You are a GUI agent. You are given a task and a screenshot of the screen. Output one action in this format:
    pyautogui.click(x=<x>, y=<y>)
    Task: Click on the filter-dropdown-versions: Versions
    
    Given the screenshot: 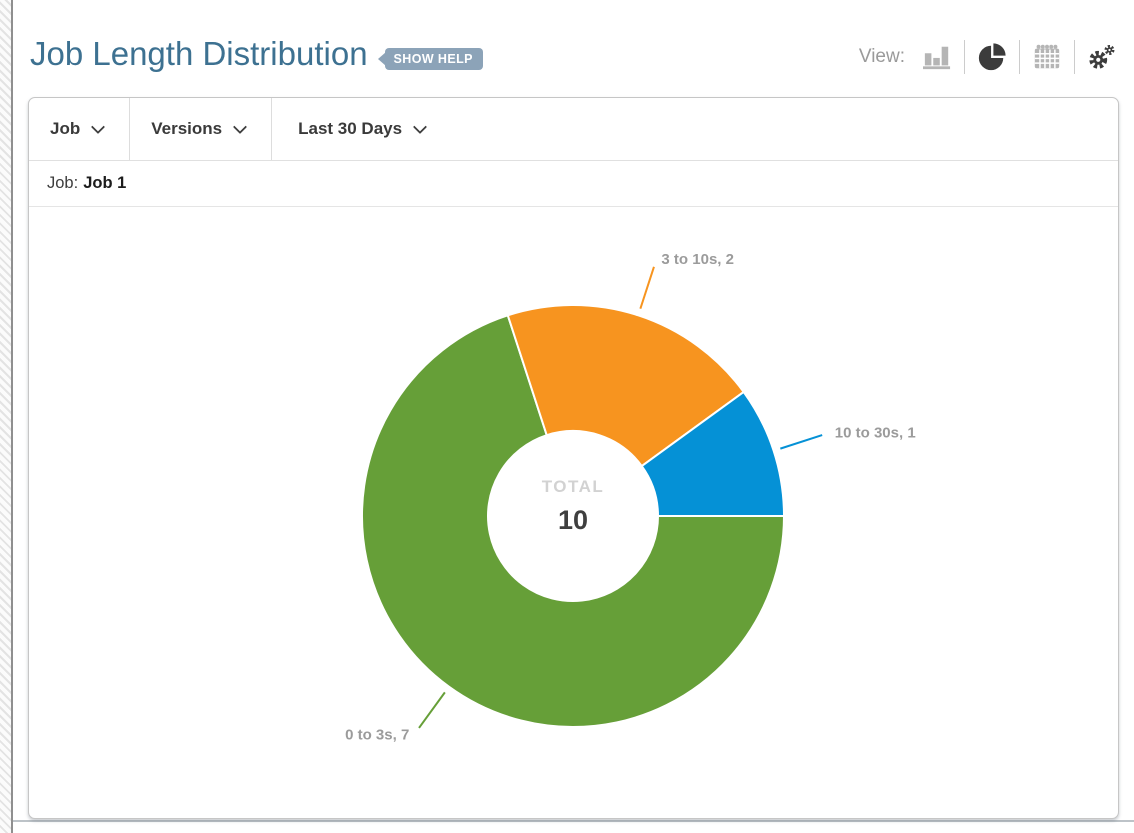 What is the action you would take?
    pyautogui.click(x=201, y=129)
    